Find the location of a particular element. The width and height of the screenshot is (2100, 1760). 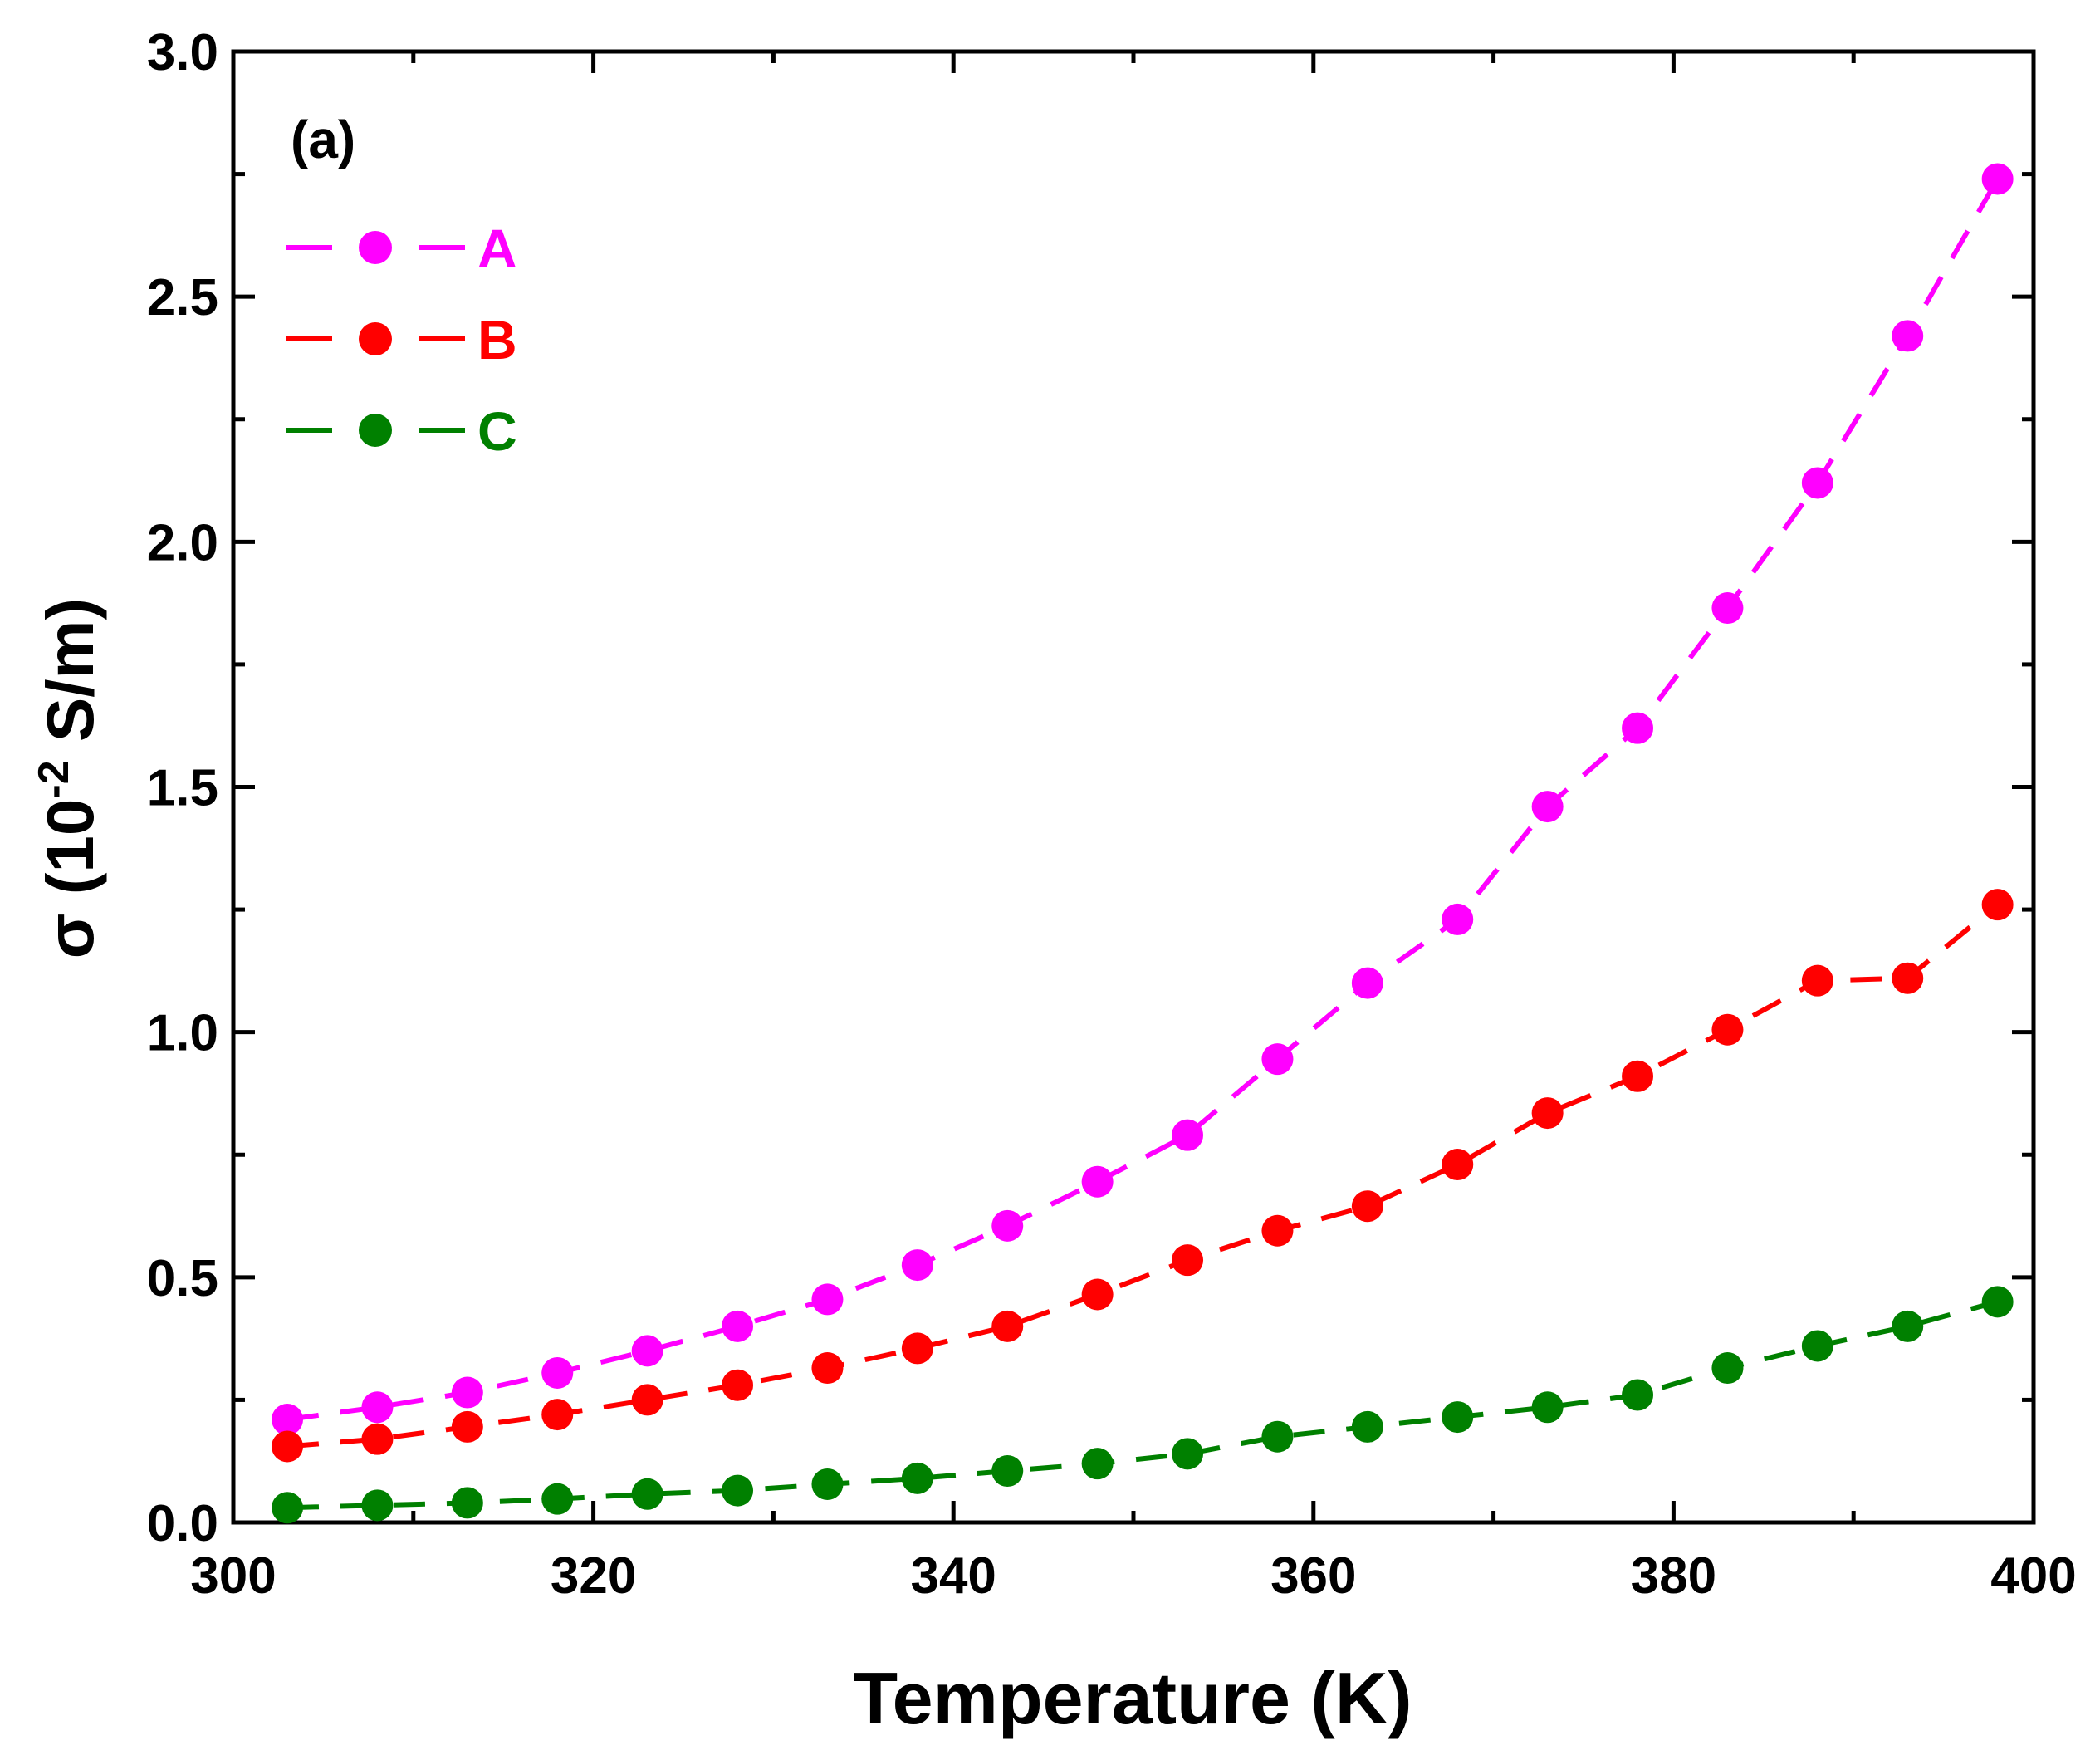

x-tick-label: 320 is located at coordinates (593, 1576).